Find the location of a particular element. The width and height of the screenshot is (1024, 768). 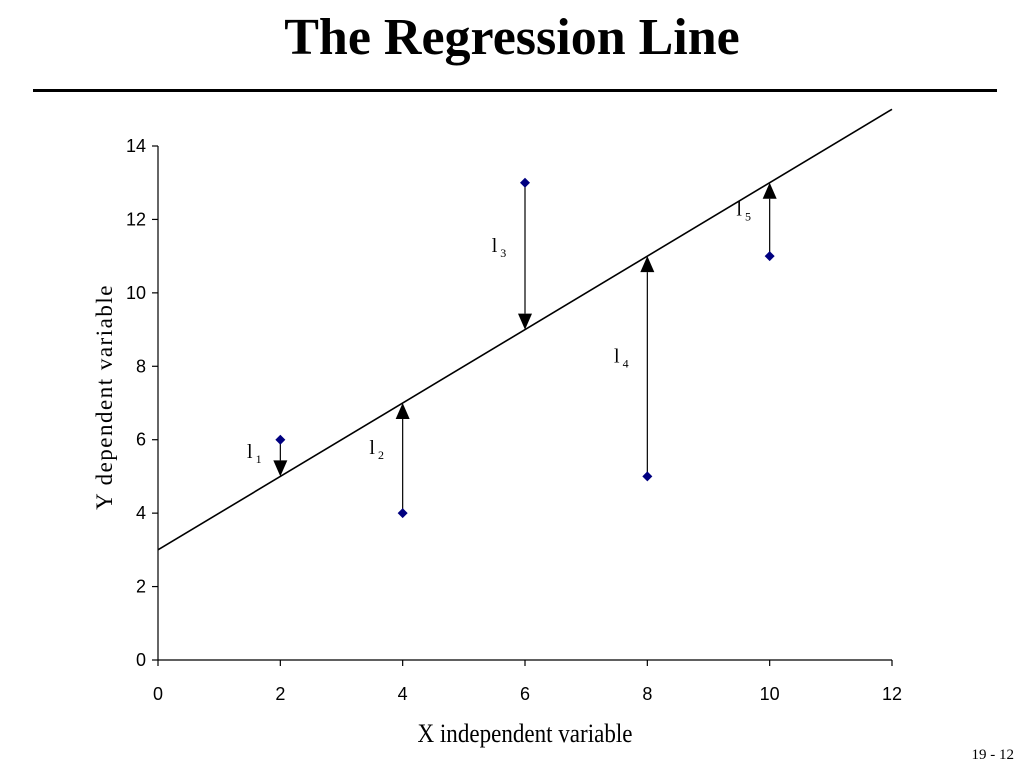

slide-title: The Regression Line is located at coordinates (512, 37).